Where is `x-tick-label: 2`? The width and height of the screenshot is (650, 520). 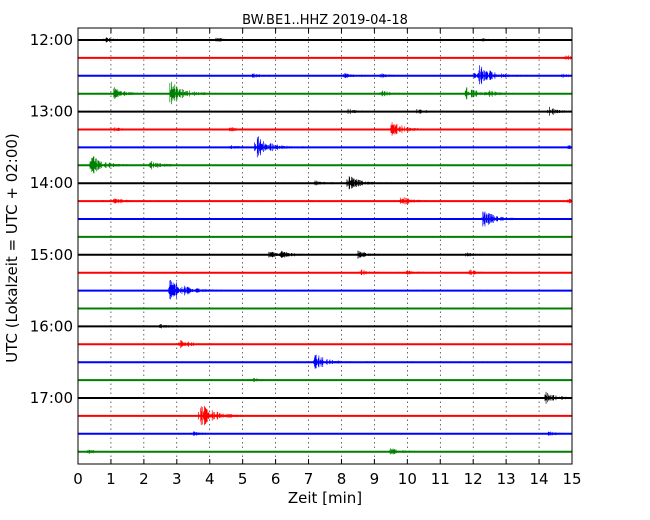
x-tick-label: 2 is located at coordinates (144, 479).